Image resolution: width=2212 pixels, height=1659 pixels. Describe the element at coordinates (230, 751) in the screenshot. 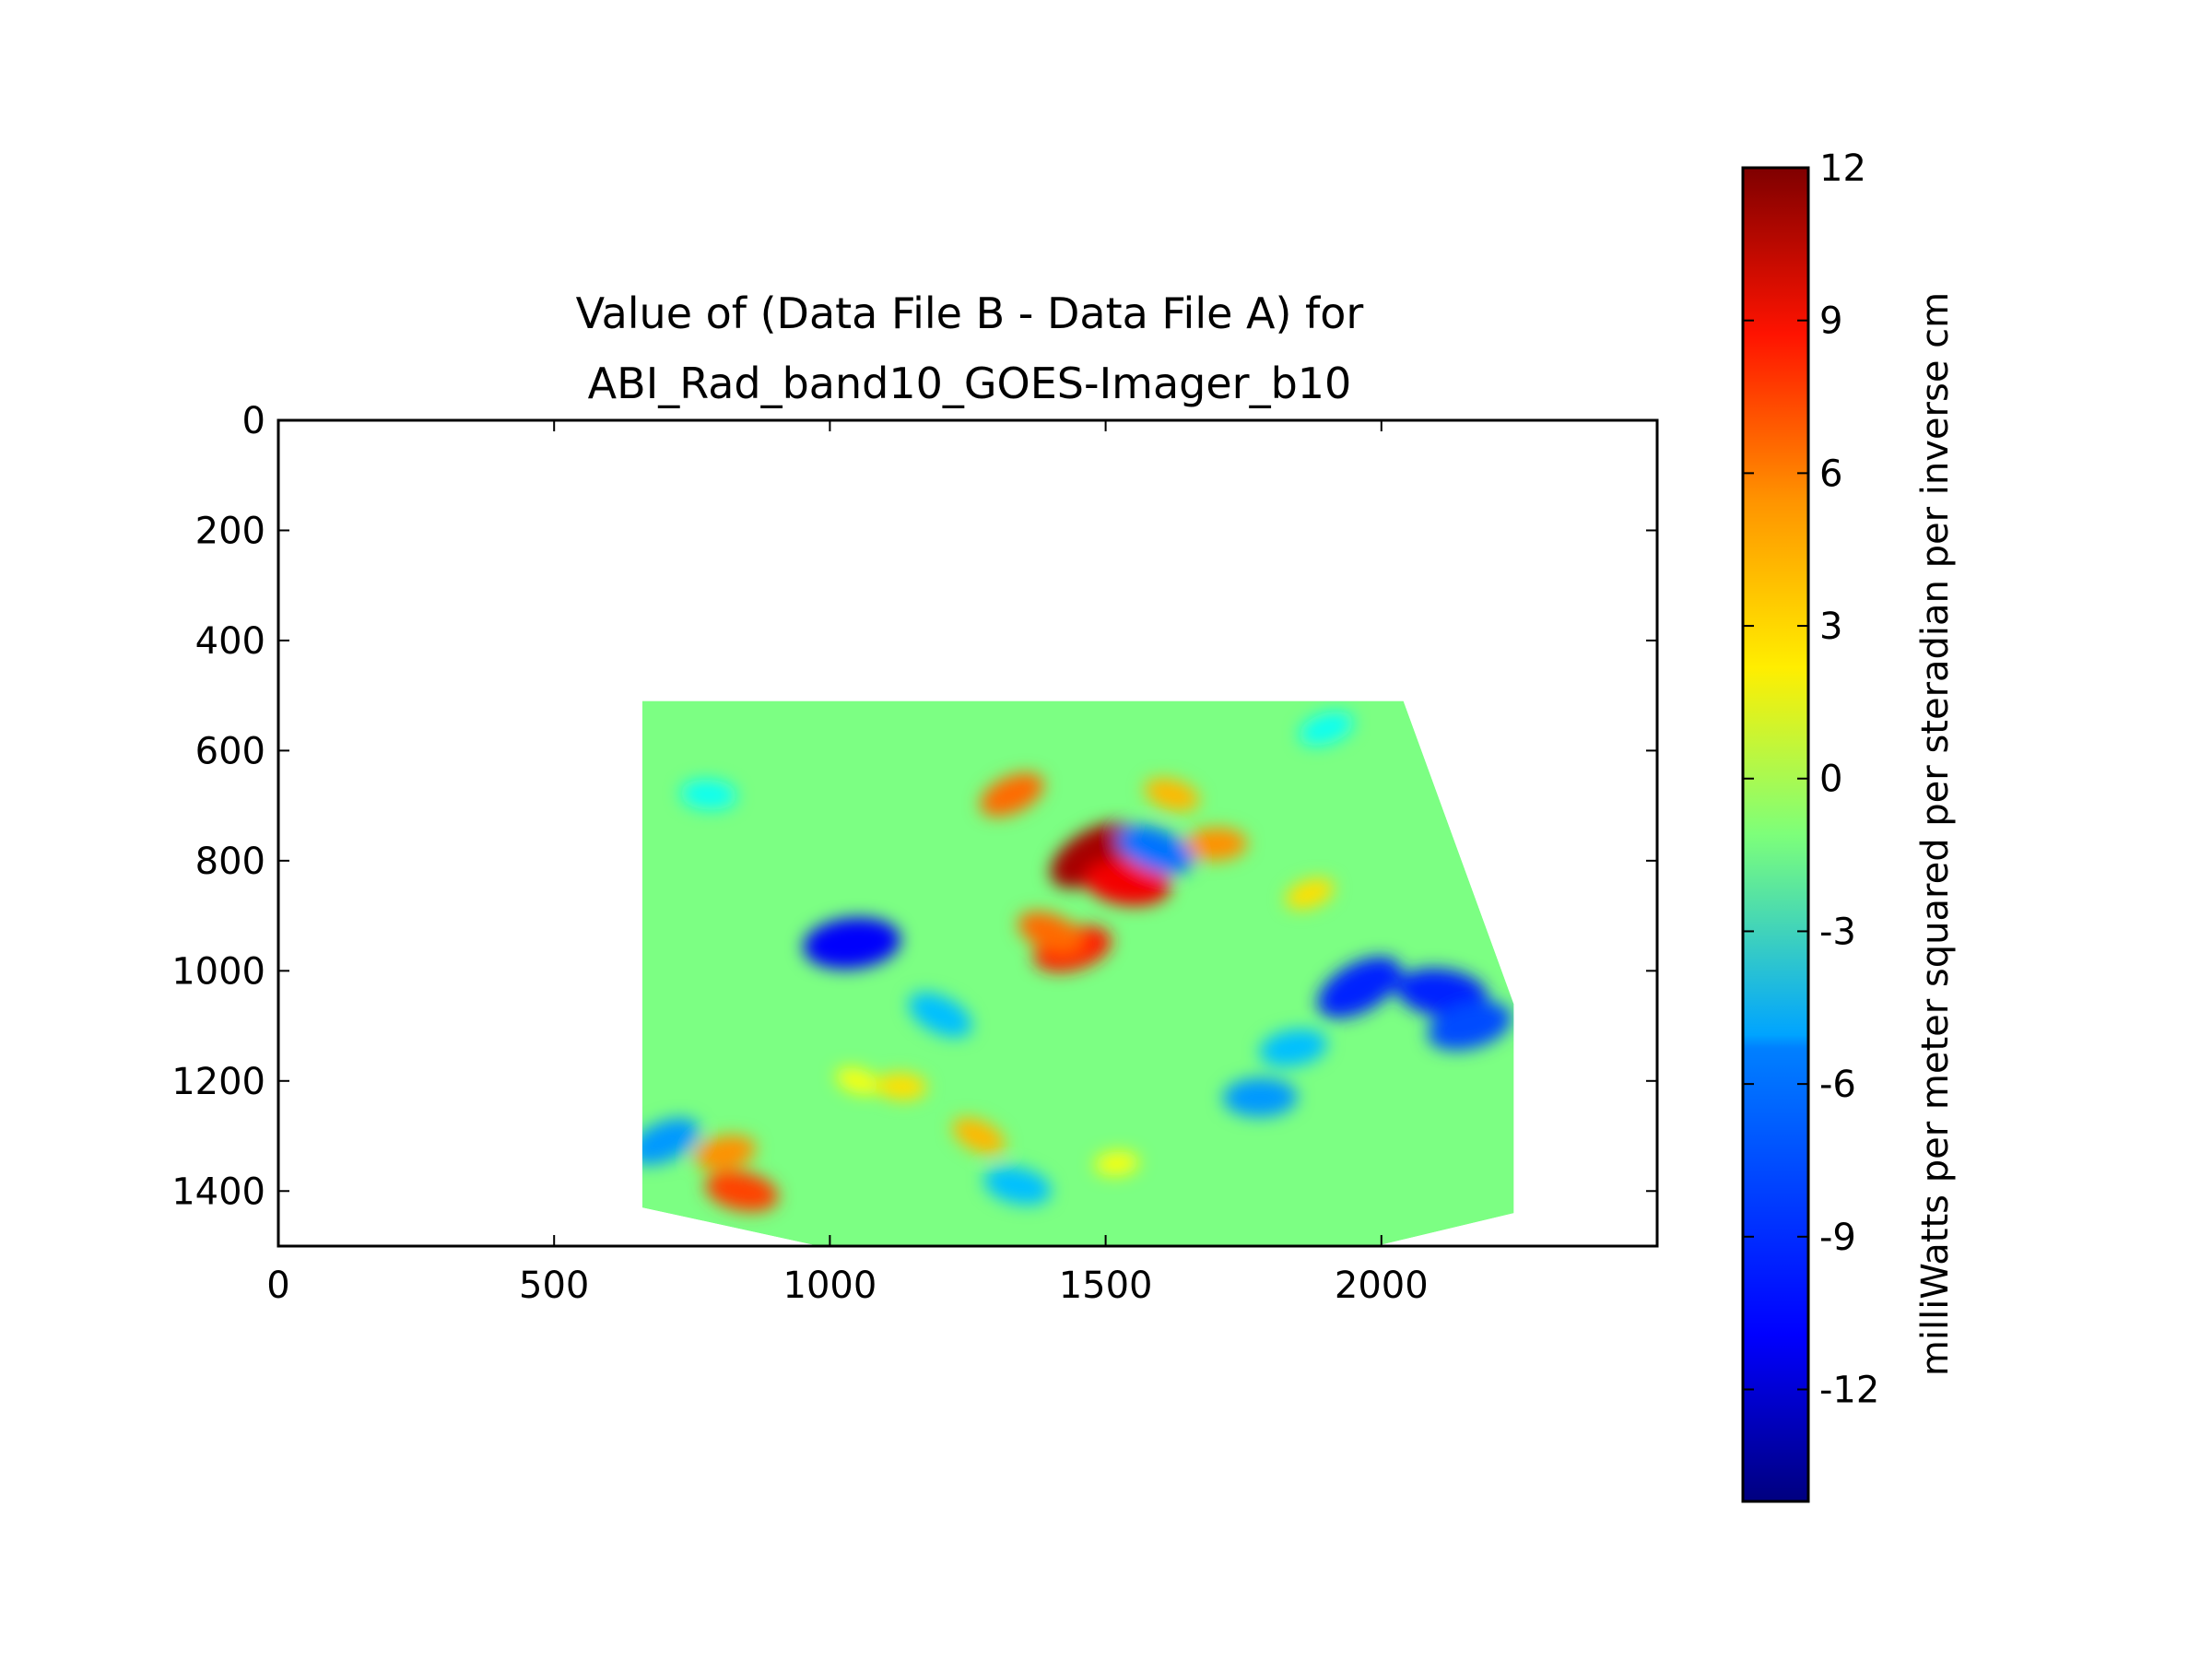

I see `y-tick-label: 600` at that location.